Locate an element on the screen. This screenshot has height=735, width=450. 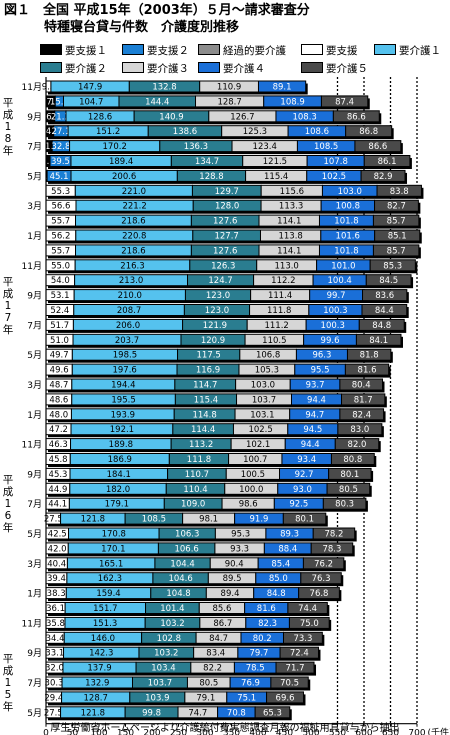
data-label: 218.6 is located at coordinates (133, 251).